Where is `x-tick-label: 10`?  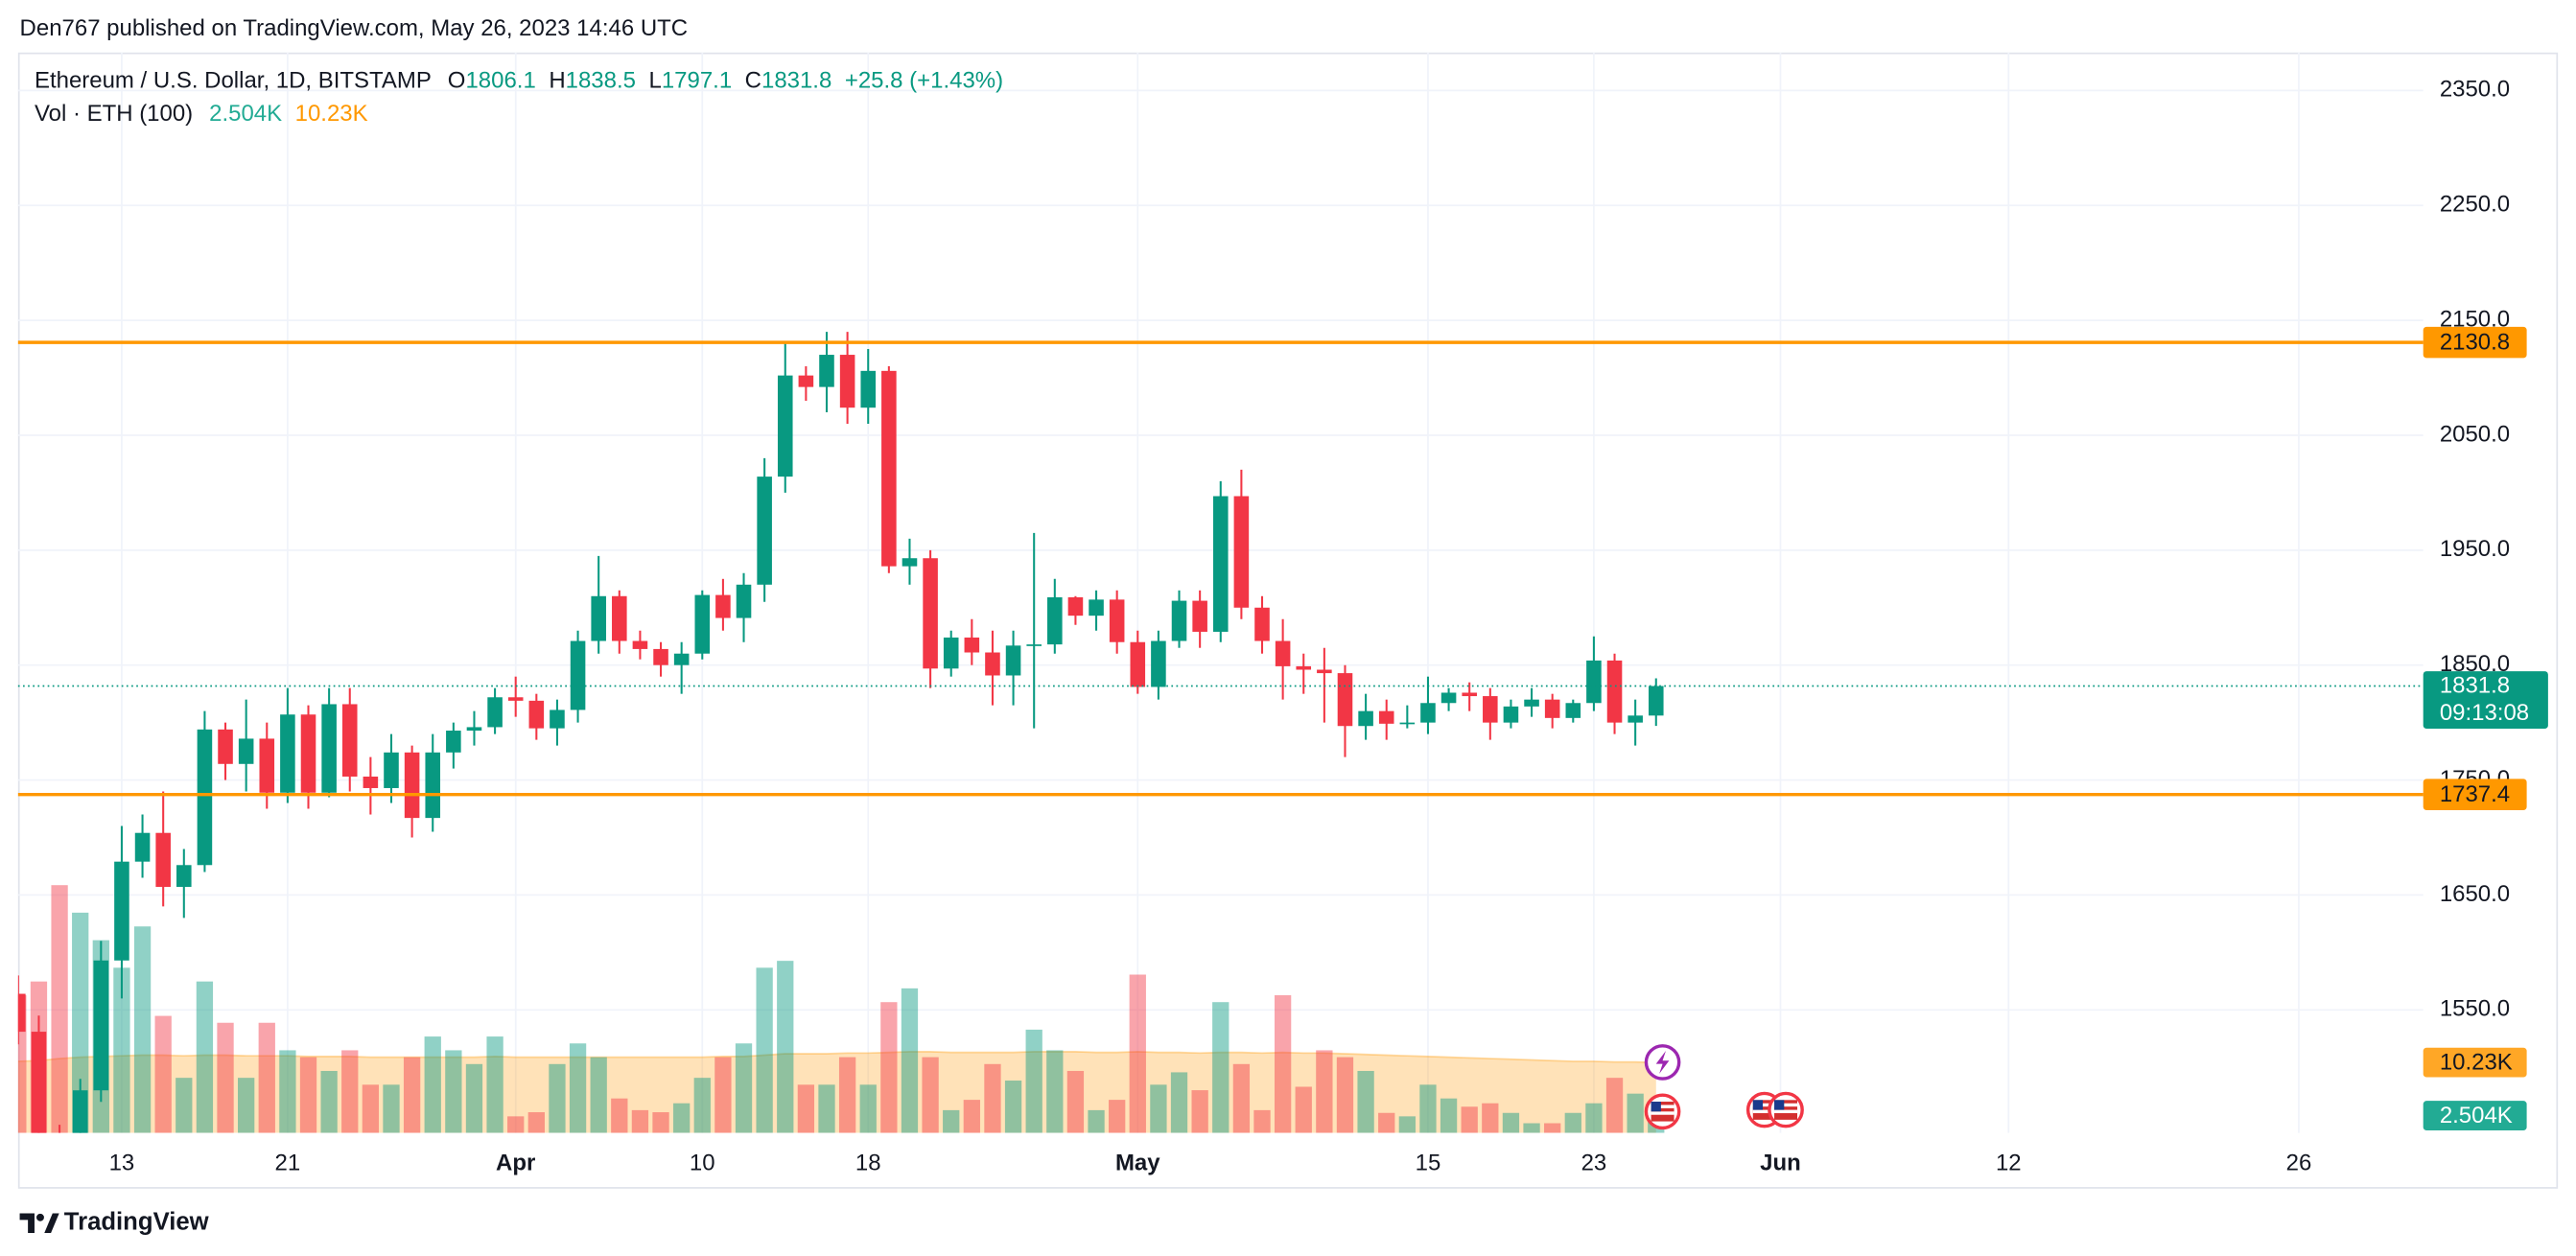
x-tick-label: 10 is located at coordinates (702, 1162).